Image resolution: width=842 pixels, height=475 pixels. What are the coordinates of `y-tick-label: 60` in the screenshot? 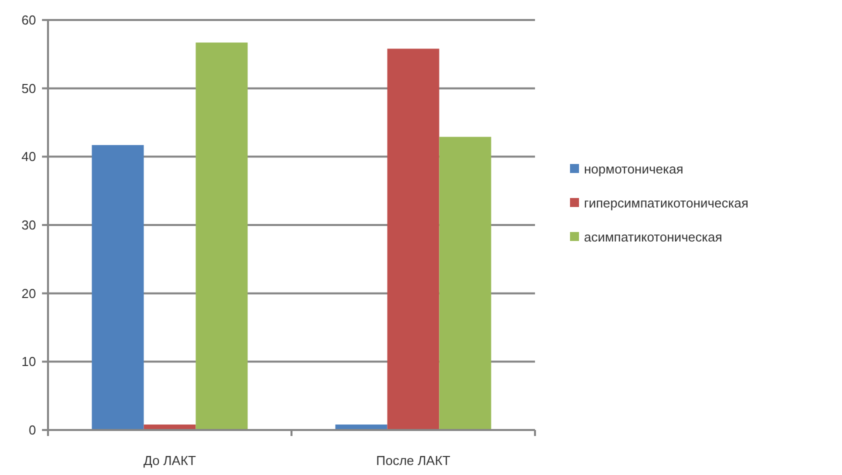 It's located at (29, 20).